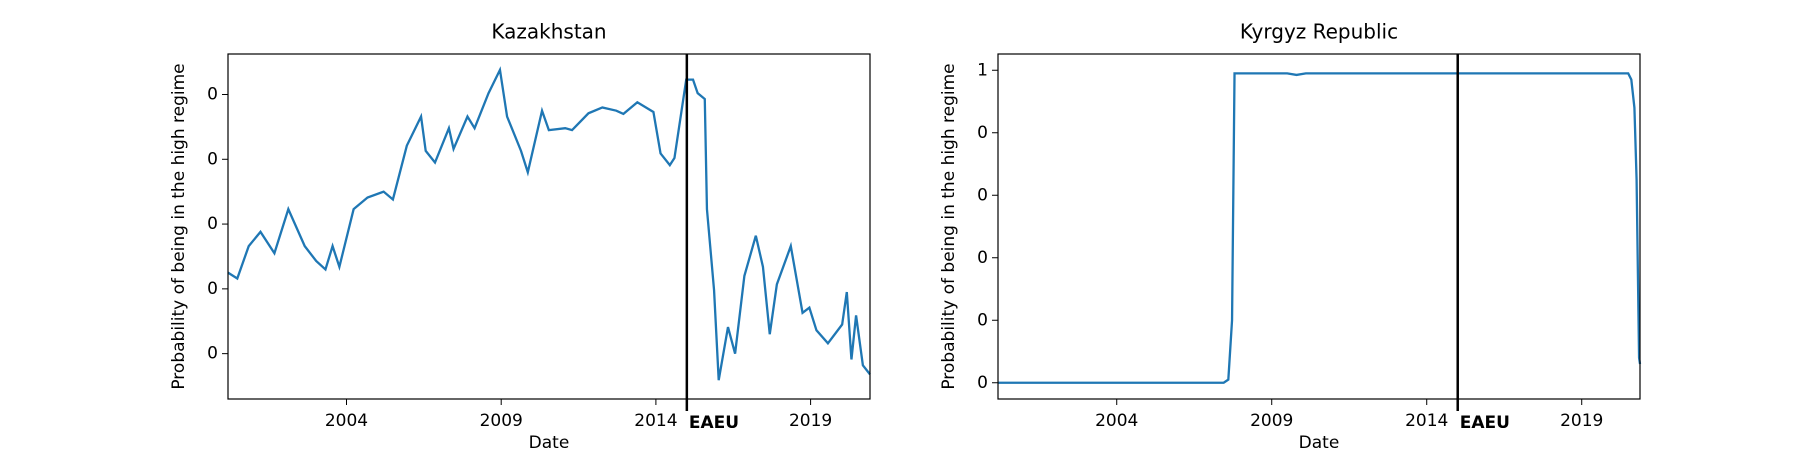  What do you see at coordinates (548, 32) in the screenshot?
I see `chart-title: Kazakhstan` at bounding box center [548, 32].